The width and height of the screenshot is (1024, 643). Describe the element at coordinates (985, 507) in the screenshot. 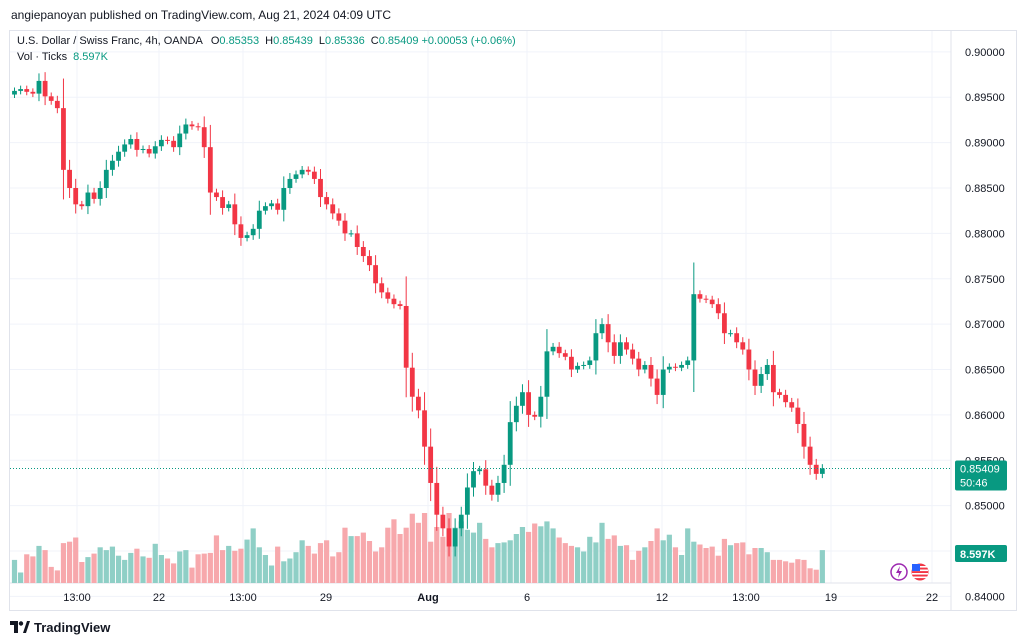

I see `price-tick-label: 0.85000` at that location.